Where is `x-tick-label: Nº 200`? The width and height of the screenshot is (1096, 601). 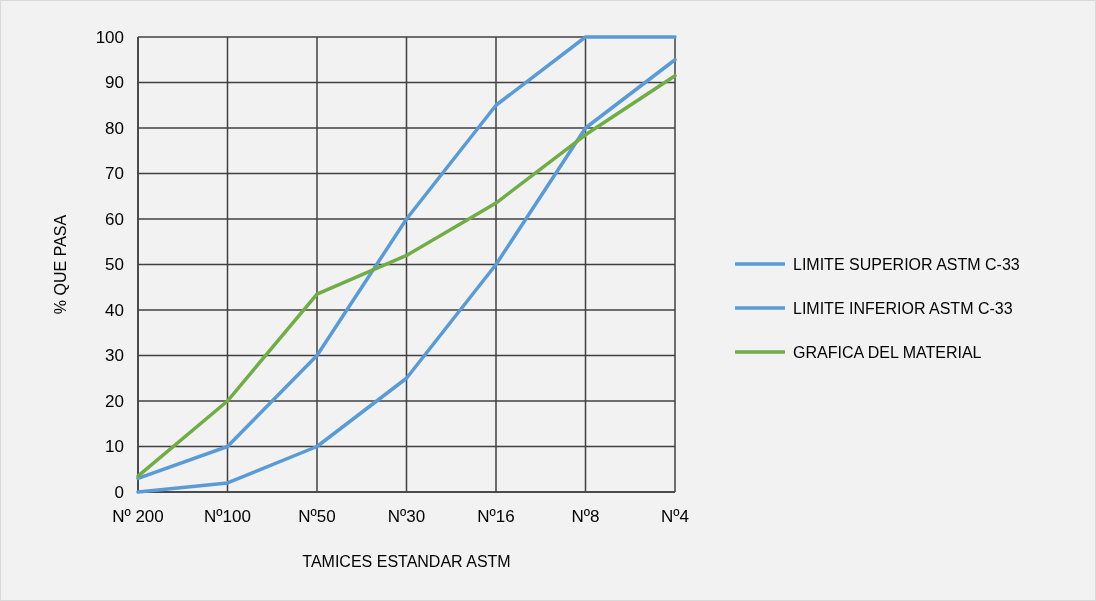
x-tick-label: Nº 200 is located at coordinates (138, 516).